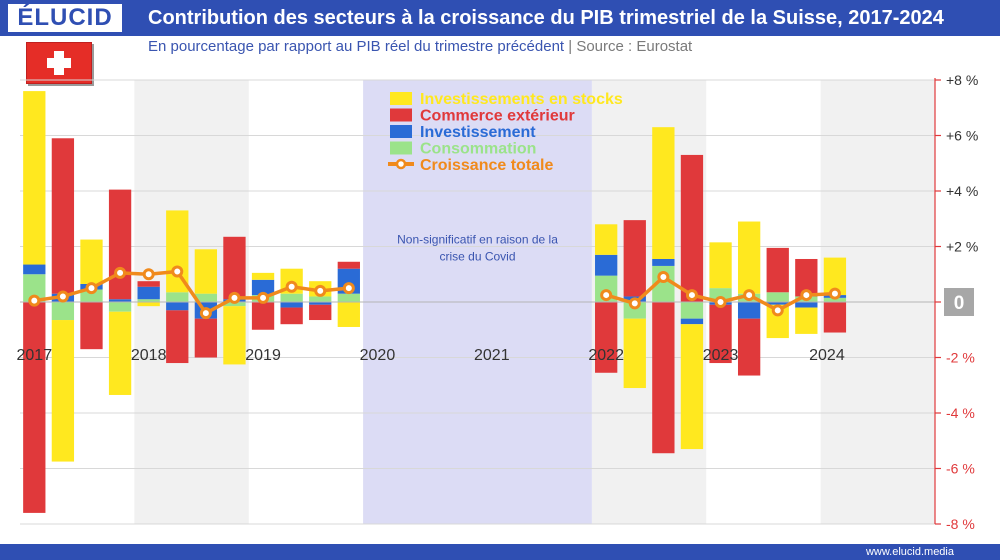 Image resolution: width=1000 pixels, height=560 pixels. I want to click on year-label-2019: 2019, so click(263, 355).